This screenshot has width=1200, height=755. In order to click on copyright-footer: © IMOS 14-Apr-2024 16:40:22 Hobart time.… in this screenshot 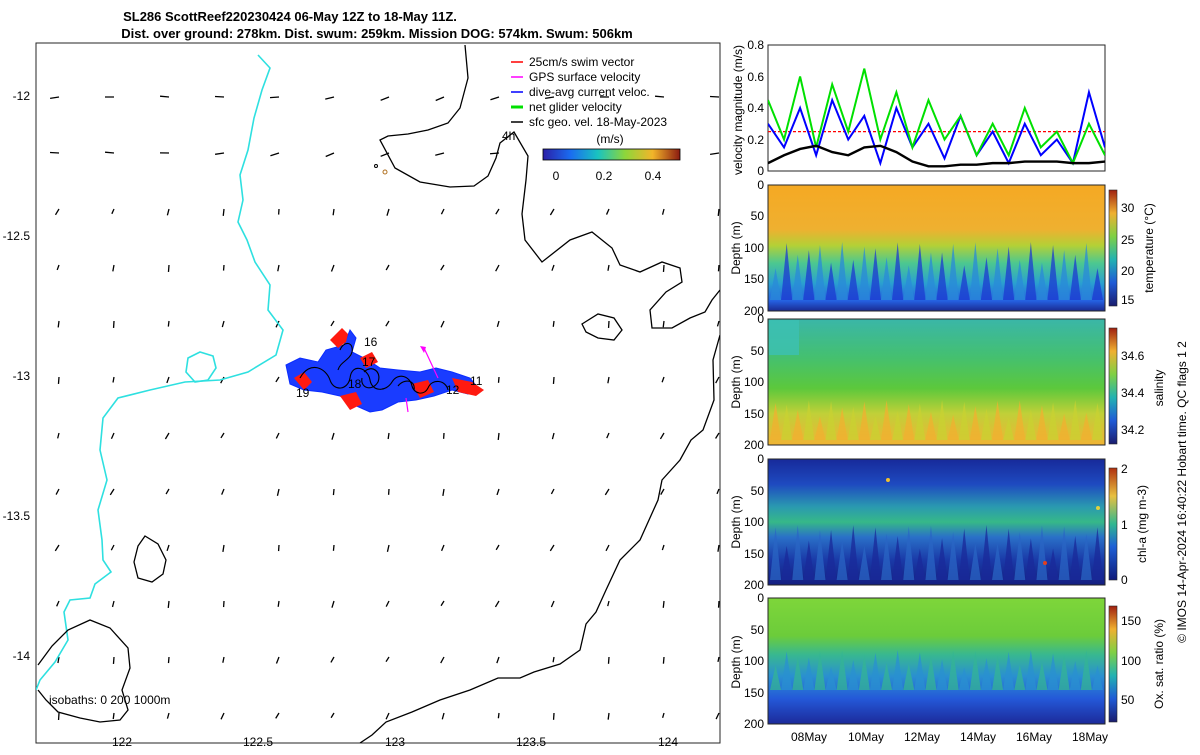, I will do `click(1182, 492)`.